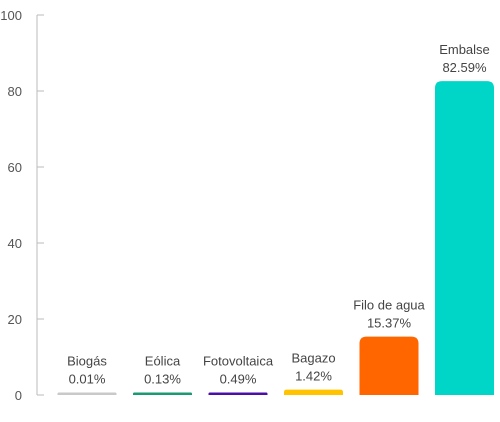 The height and width of the screenshot is (422, 500). Describe the element at coordinates (389, 323) in the screenshot. I see `bar-value-label: 15.37%` at that location.